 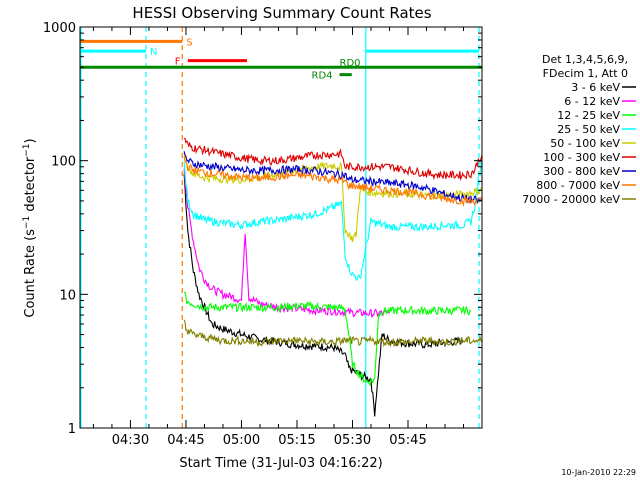 I want to click on x-tick-label: 05:30, so click(x=352, y=440).